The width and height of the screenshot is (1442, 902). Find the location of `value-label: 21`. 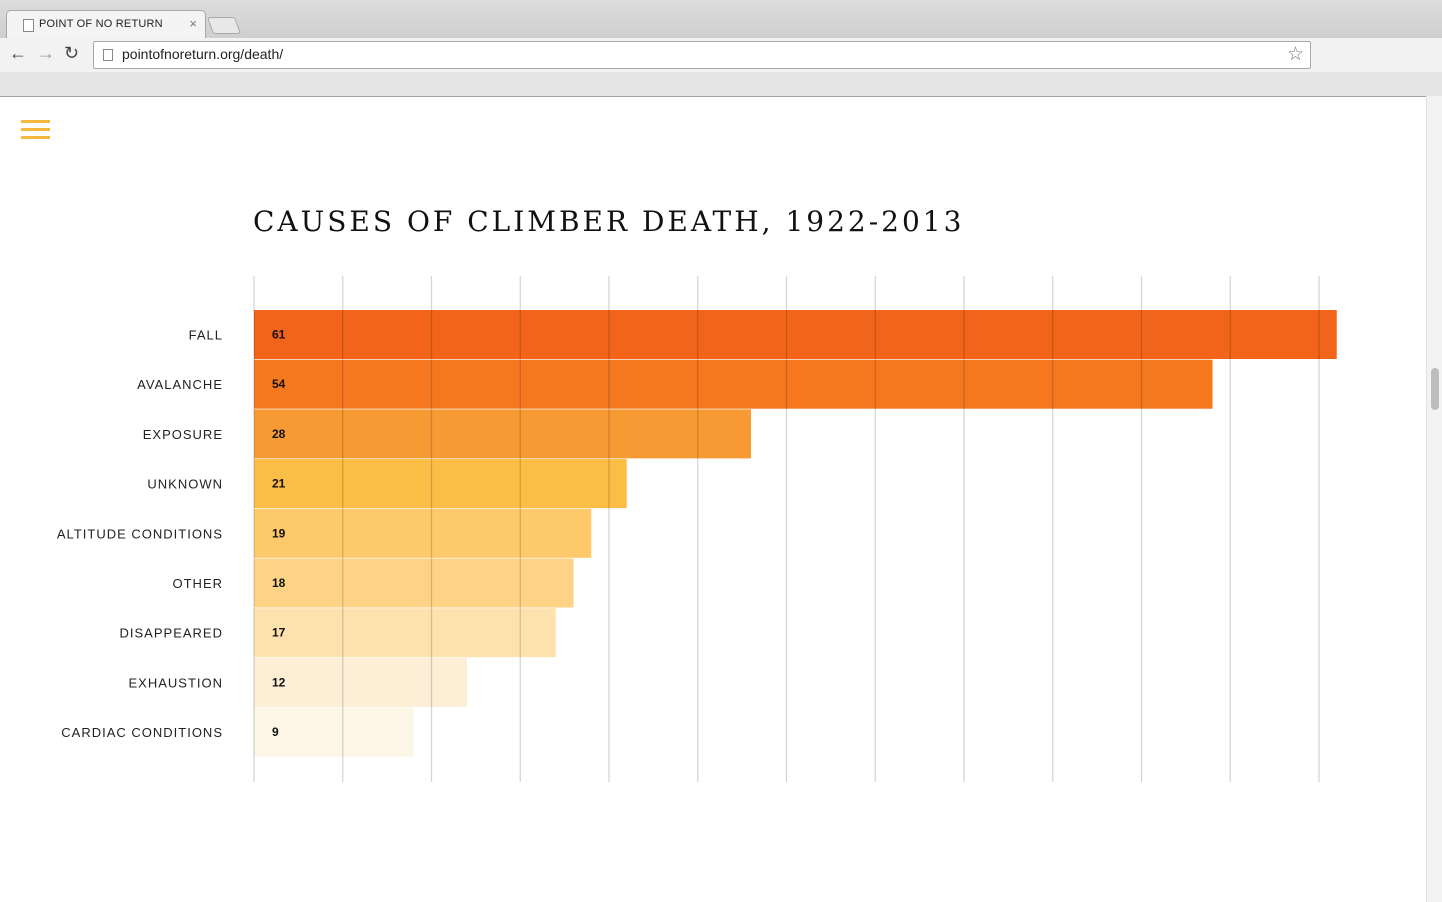

value-label: 21 is located at coordinates (279, 484).